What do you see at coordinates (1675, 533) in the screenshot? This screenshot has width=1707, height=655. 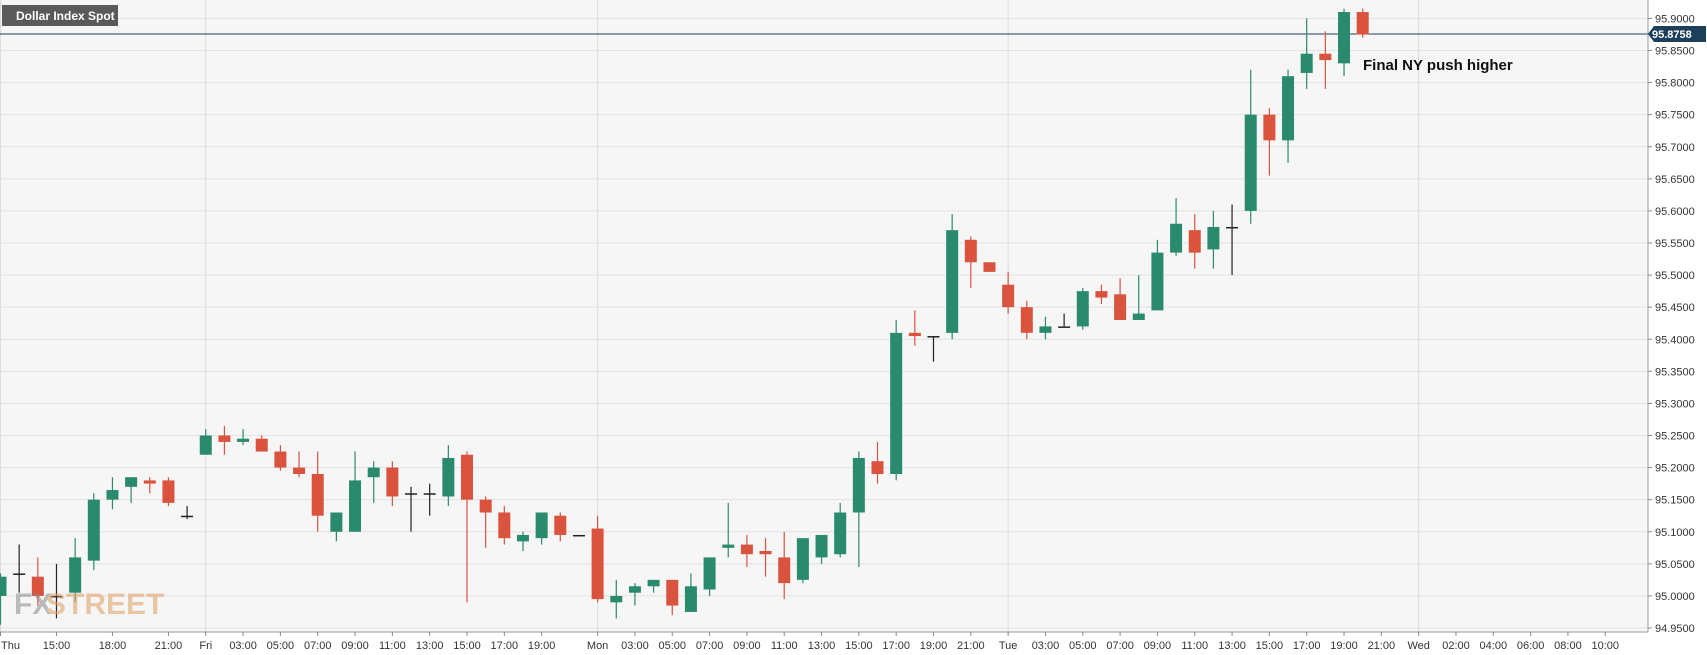 I see `y-tick-label: 95.1000` at bounding box center [1675, 533].